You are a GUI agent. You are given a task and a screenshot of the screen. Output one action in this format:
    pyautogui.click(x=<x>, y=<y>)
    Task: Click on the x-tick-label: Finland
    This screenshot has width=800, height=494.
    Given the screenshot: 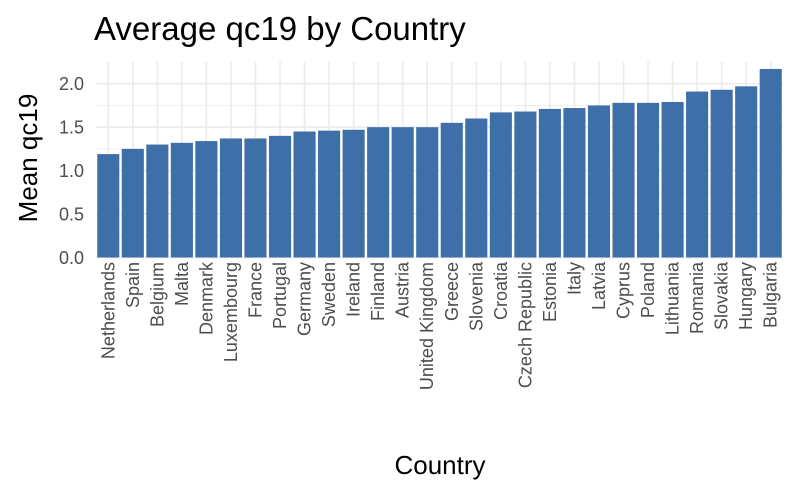 What is the action you would take?
    pyautogui.click(x=378, y=291)
    